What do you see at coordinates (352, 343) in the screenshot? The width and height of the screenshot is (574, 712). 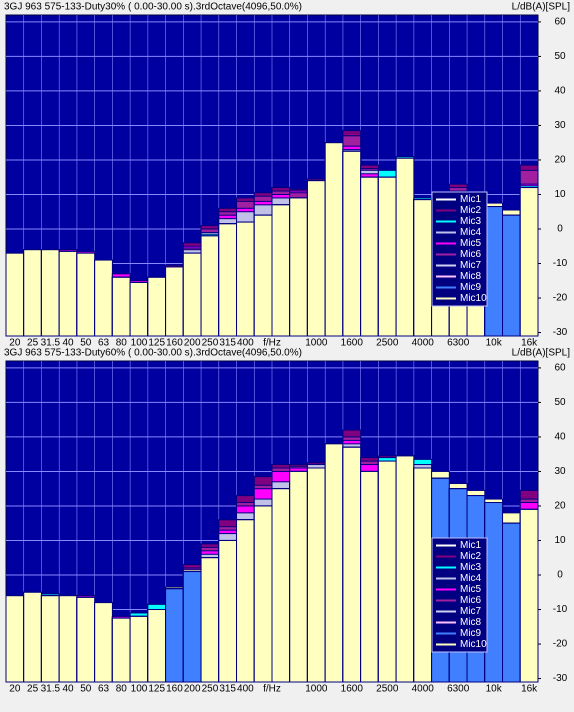 I see `x-tick-label: 1600` at bounding box center [352, 343].